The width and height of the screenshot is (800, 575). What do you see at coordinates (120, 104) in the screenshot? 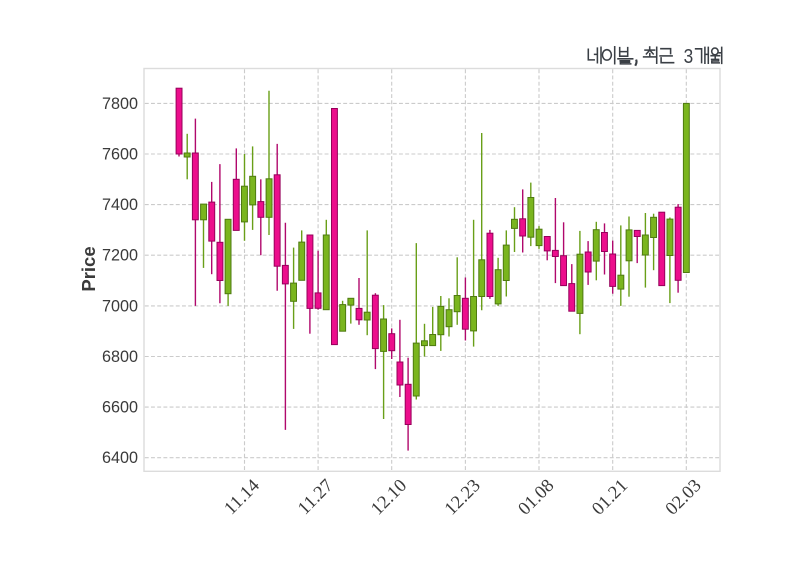
I see `svg-text: 7800` at bounding box center [120, 104].